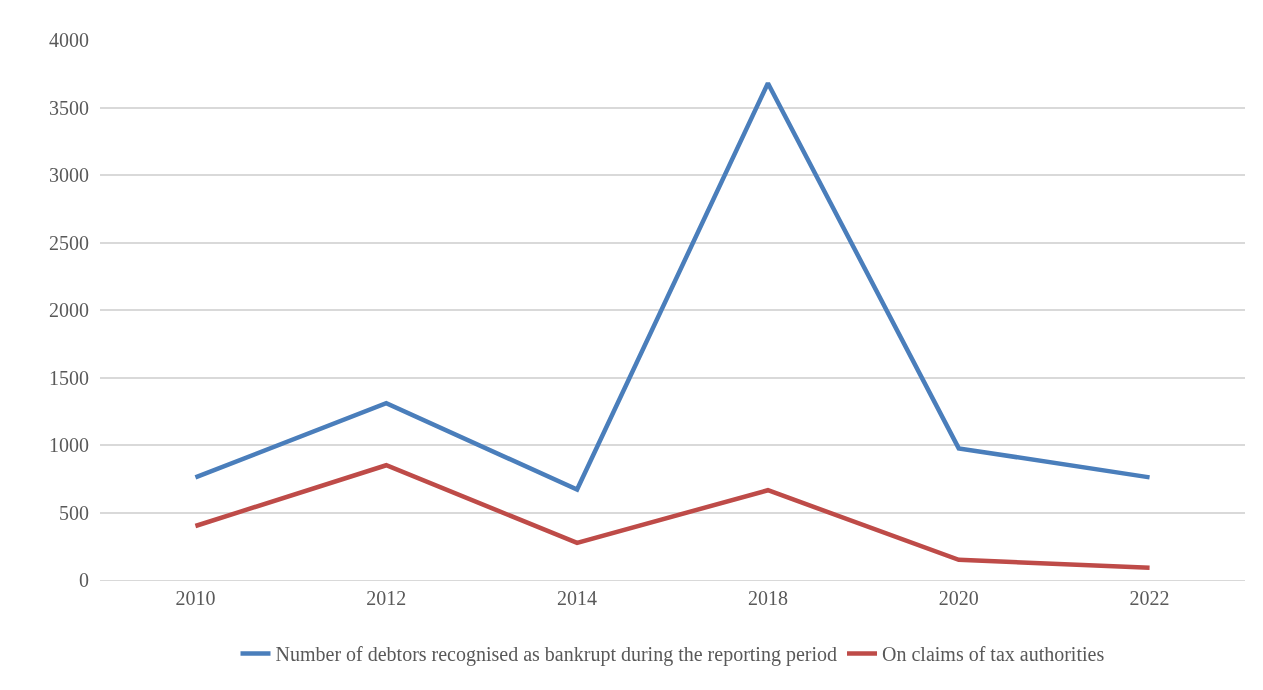 The height and width of the screenshot is (690, 1263). Describe the element at coordinates (672, 517) in the screenshot. I see `line-series` at that location.